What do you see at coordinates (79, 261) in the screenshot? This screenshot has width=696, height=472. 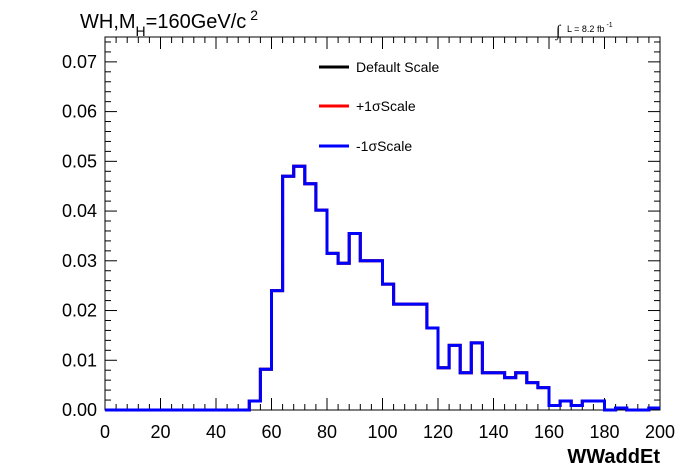 I see `y-tick-label: 0.03` at bounding box center [79, 261].